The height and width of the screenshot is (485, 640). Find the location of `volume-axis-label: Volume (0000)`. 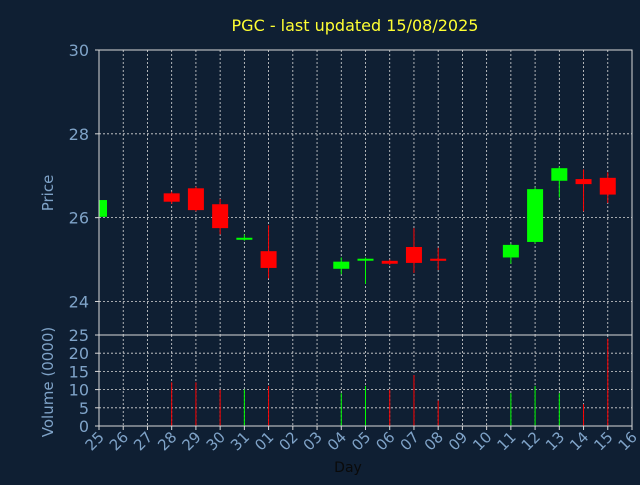

volume-axis-label: Volume (0000) is located at coordinates (48, 382).